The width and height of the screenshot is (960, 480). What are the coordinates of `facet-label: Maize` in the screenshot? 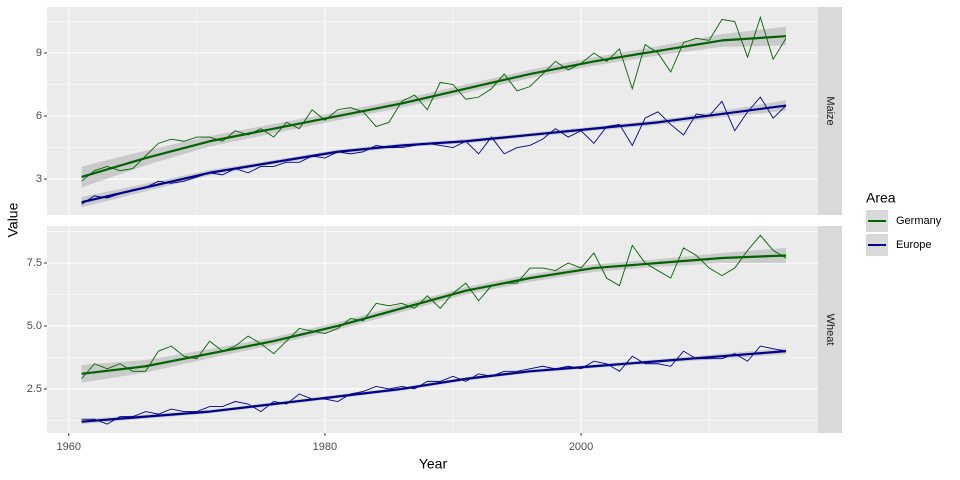 It's located at (830, 110).